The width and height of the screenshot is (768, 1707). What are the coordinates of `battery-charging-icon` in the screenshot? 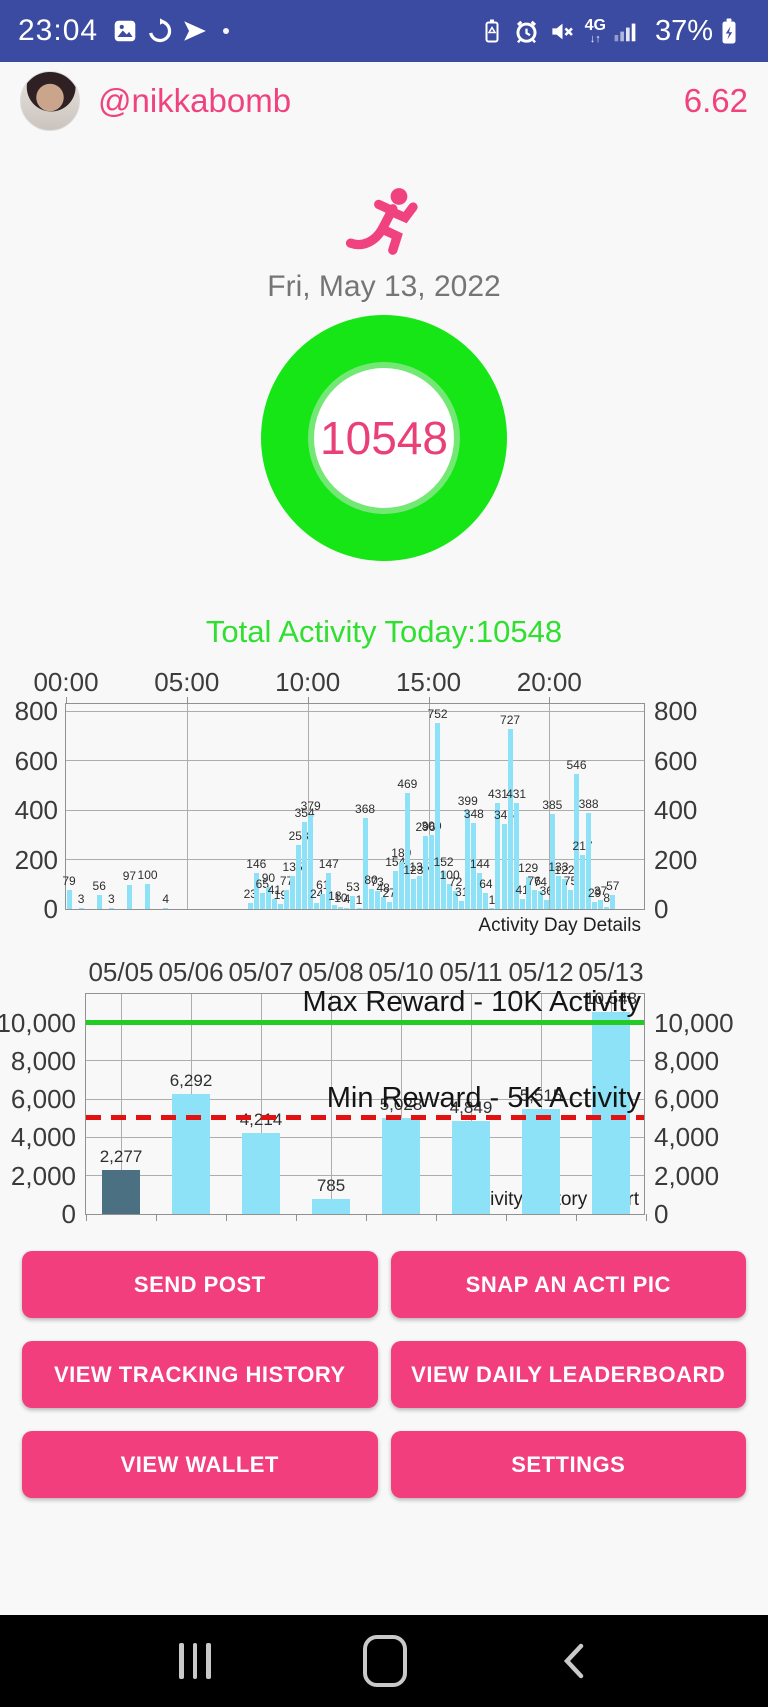 It's located at (729, 31).